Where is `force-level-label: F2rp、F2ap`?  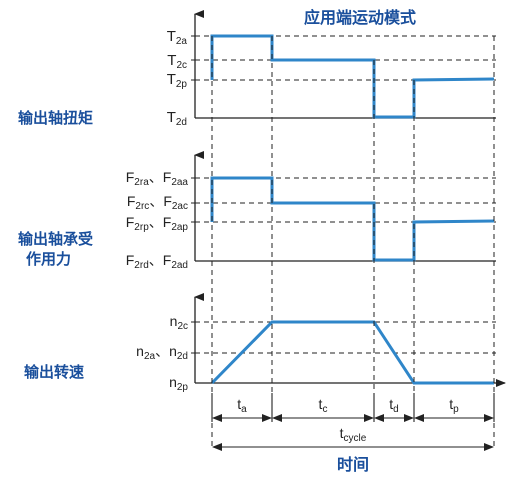 force-level-label: F2rp、F2ap is located at coordinates (157, 223).